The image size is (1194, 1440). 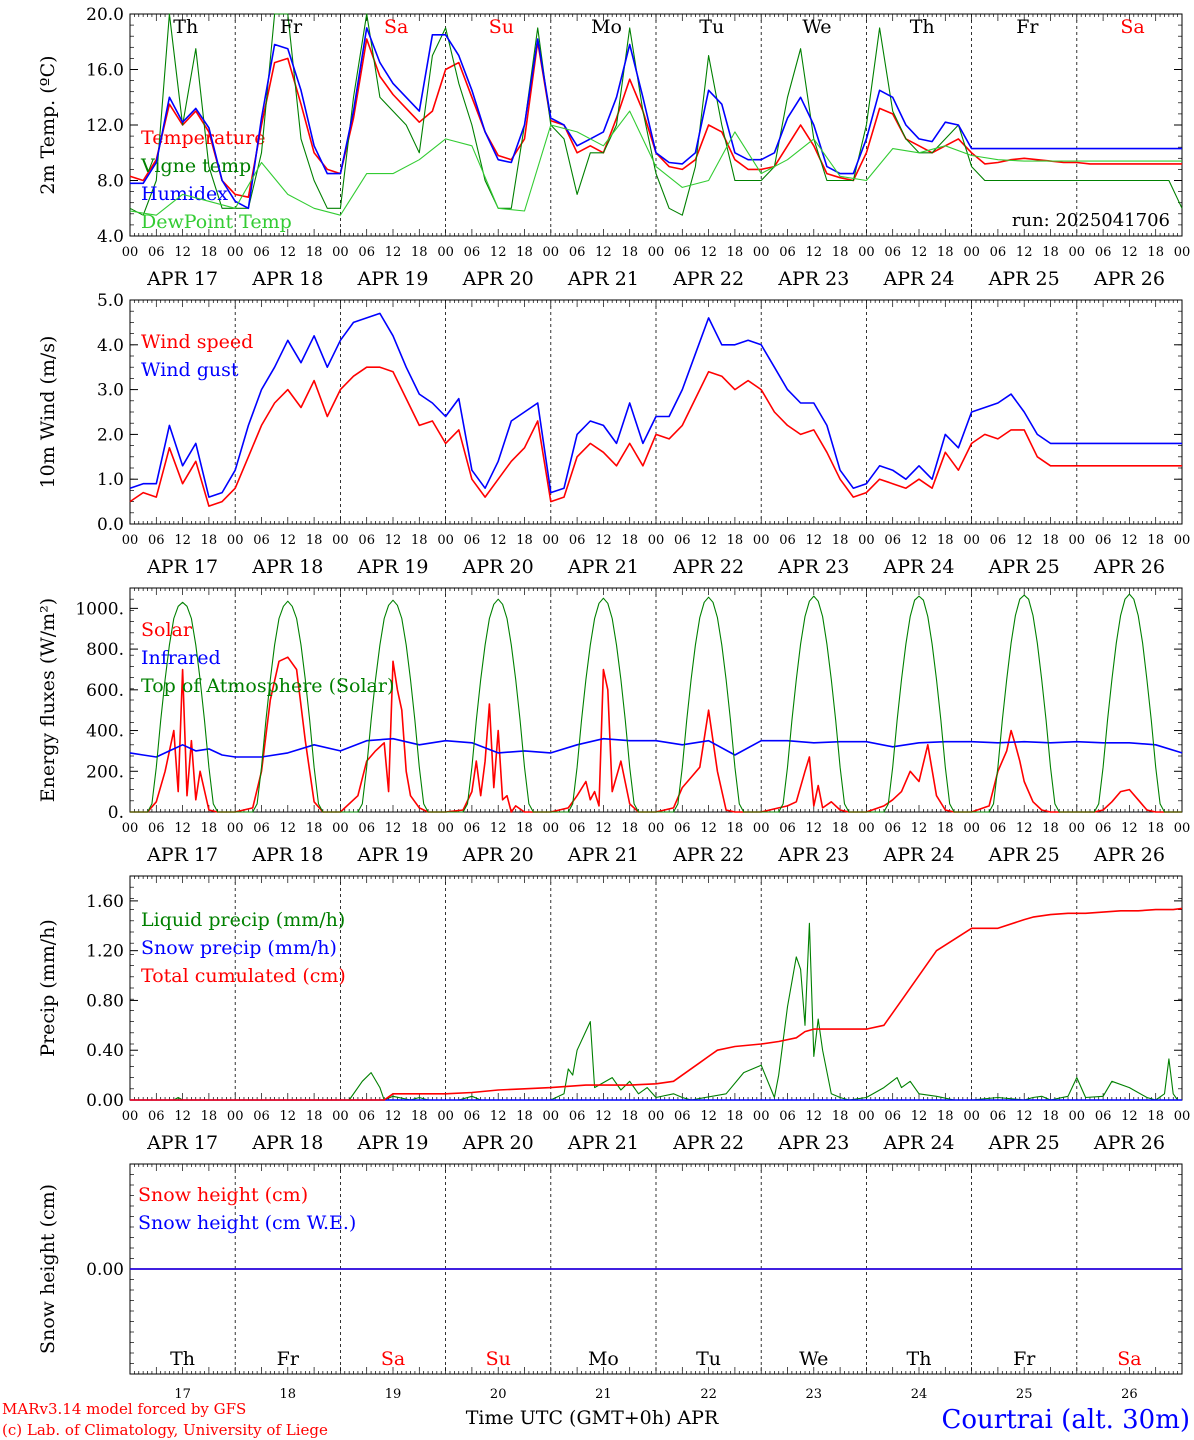 I want to click on legend-entry: Infrared, so click(x=181, y=658).